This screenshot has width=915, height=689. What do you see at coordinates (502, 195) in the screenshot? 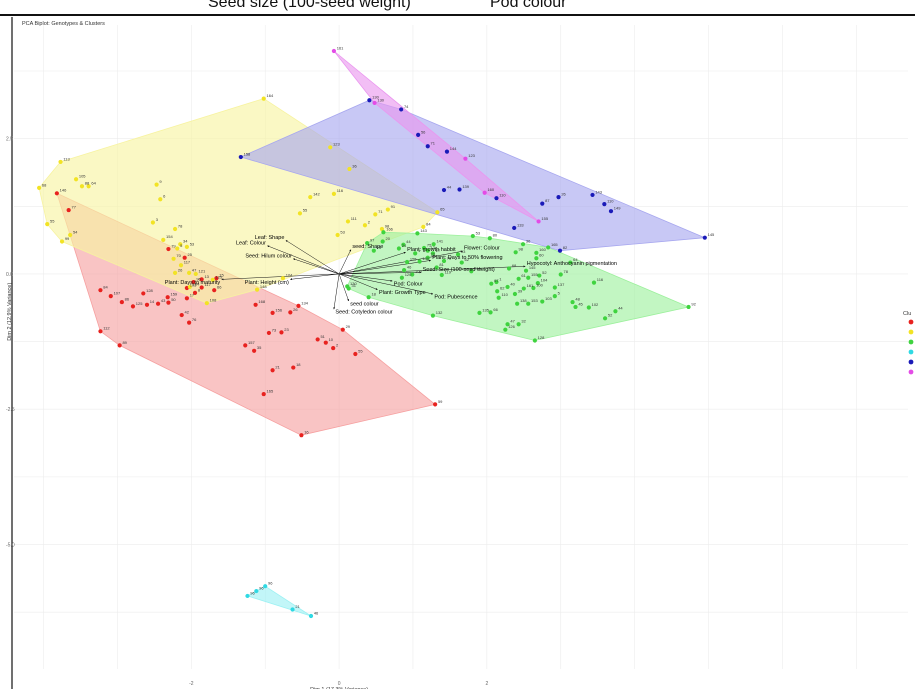
I see `point-label: 110` at bounding box center [502, 195].